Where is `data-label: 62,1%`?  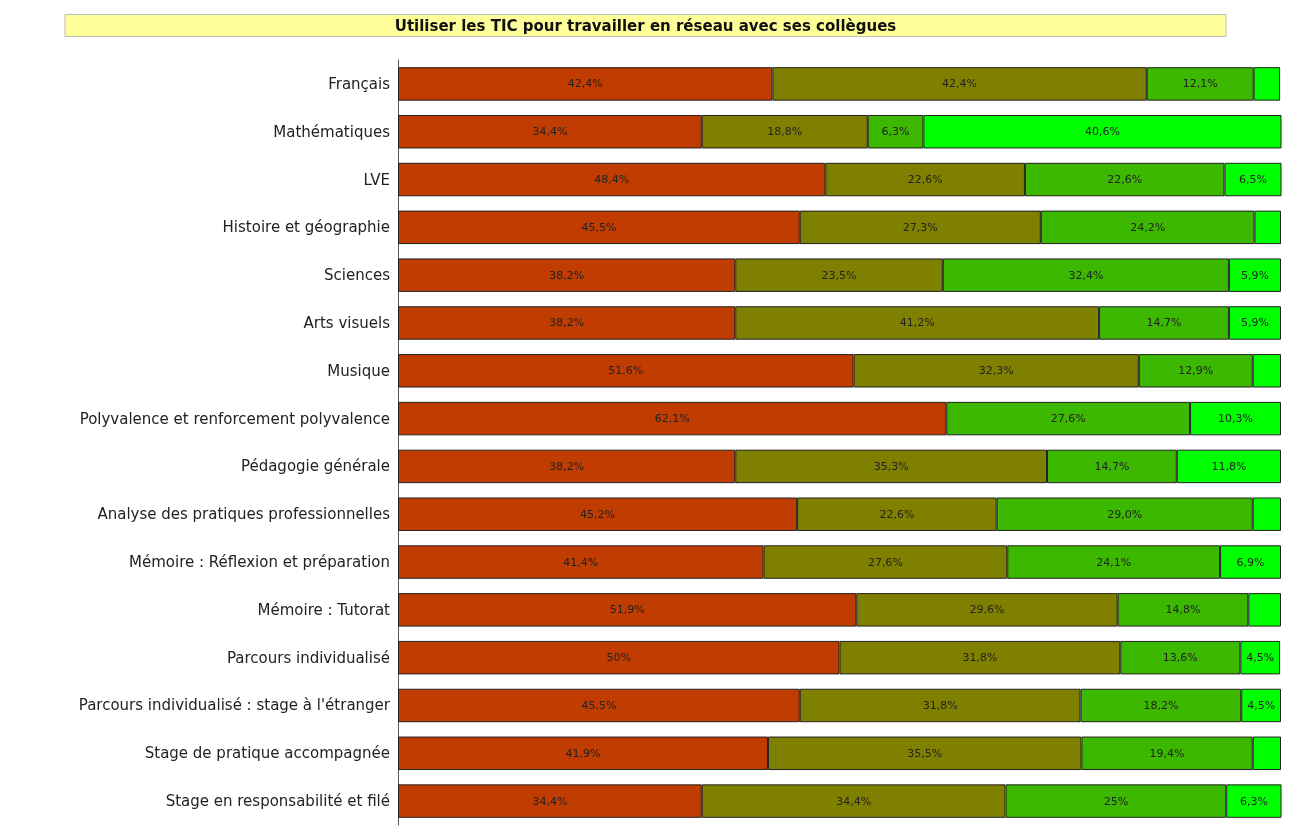 data-label: 62,1% is located at coordinates (672, 419).